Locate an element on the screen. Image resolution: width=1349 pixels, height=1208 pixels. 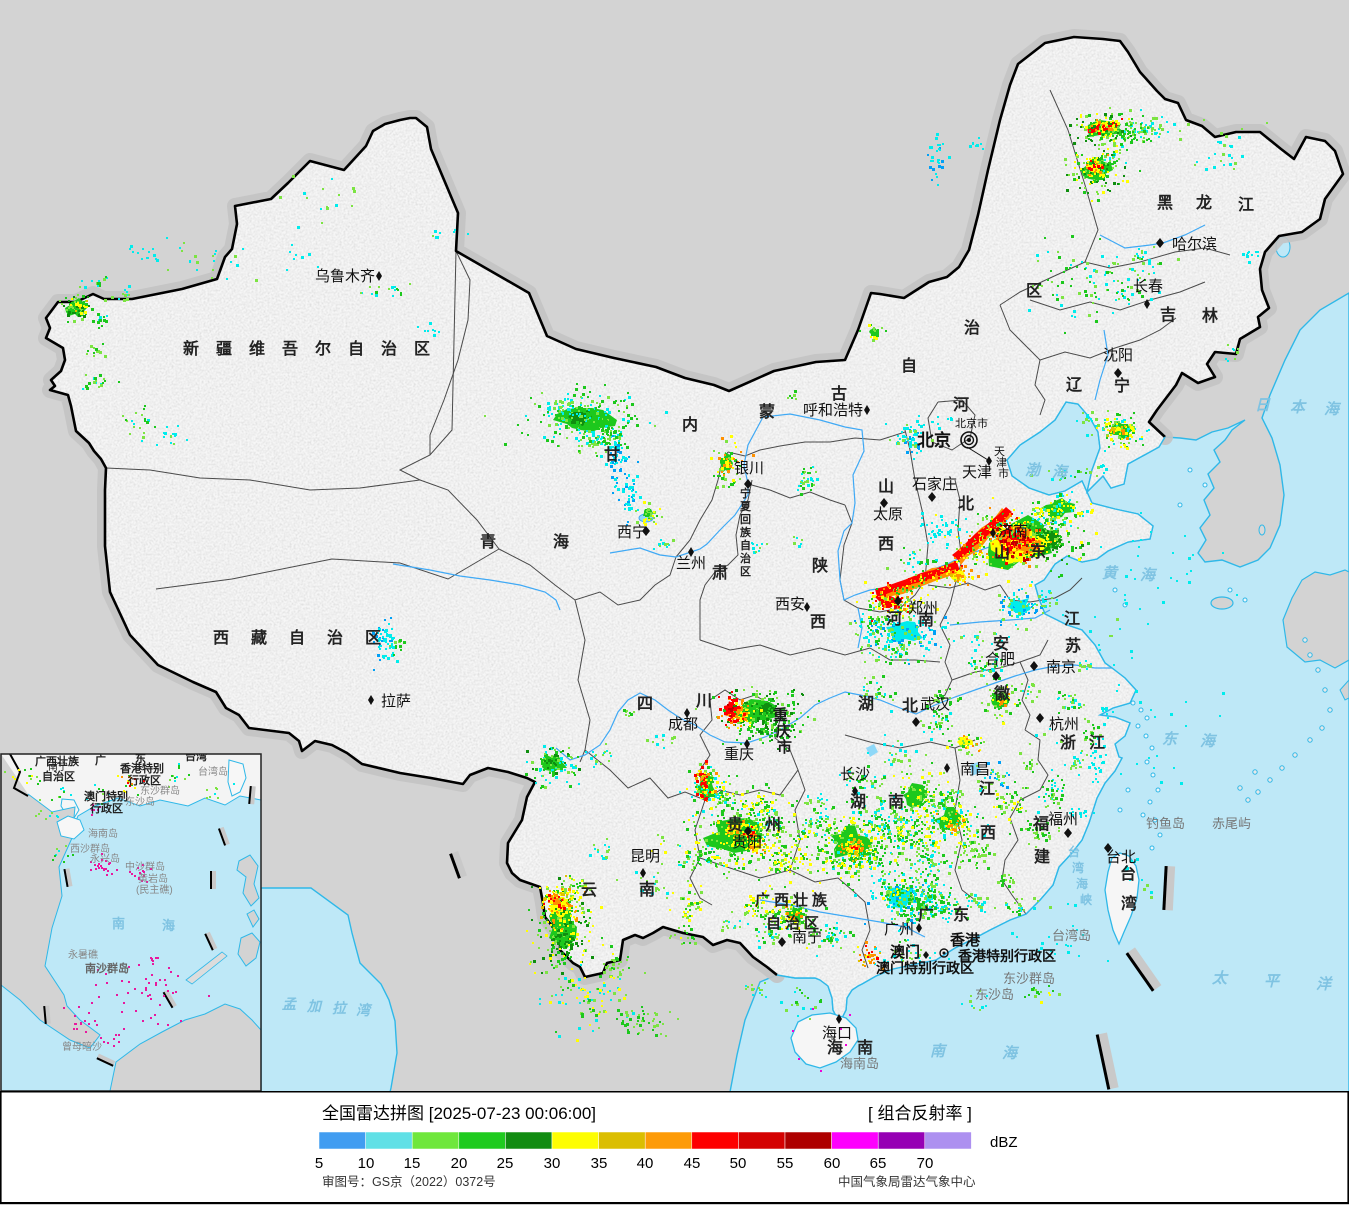
svg-text: 西宁 is located at coordinates (632, 532).